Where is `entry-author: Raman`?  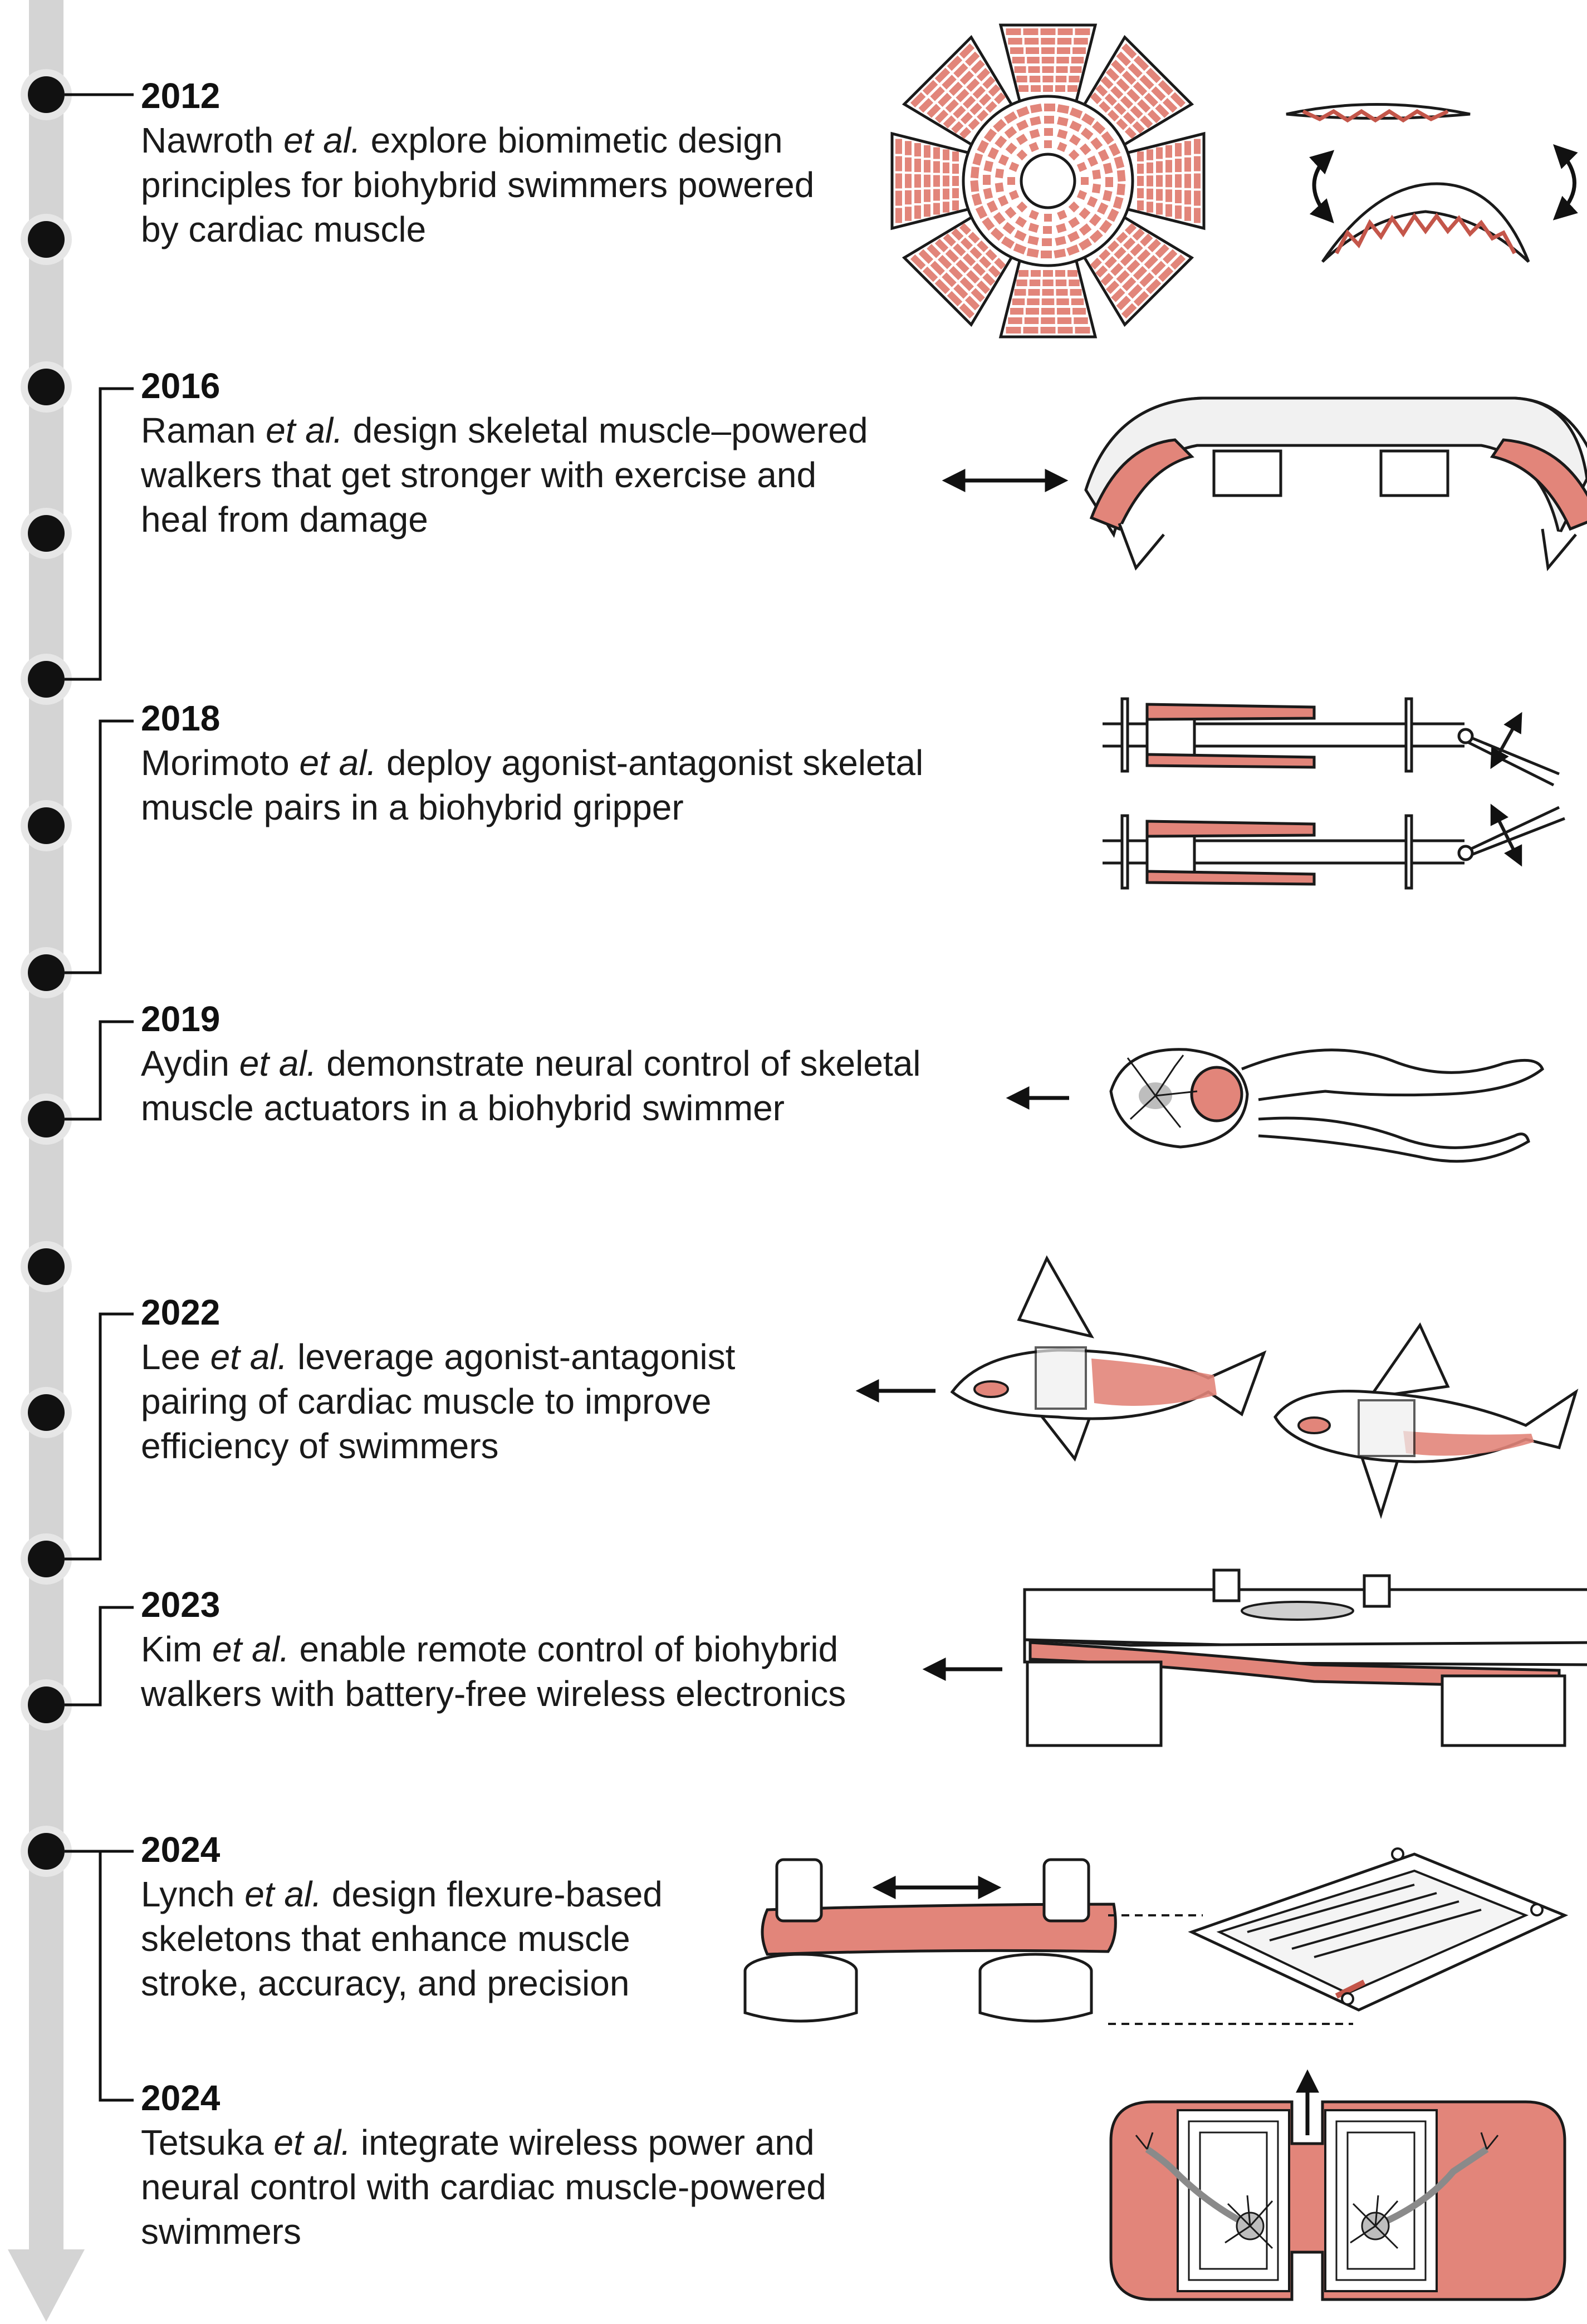 entry-author: Raman is located at coordinates (199, 430).